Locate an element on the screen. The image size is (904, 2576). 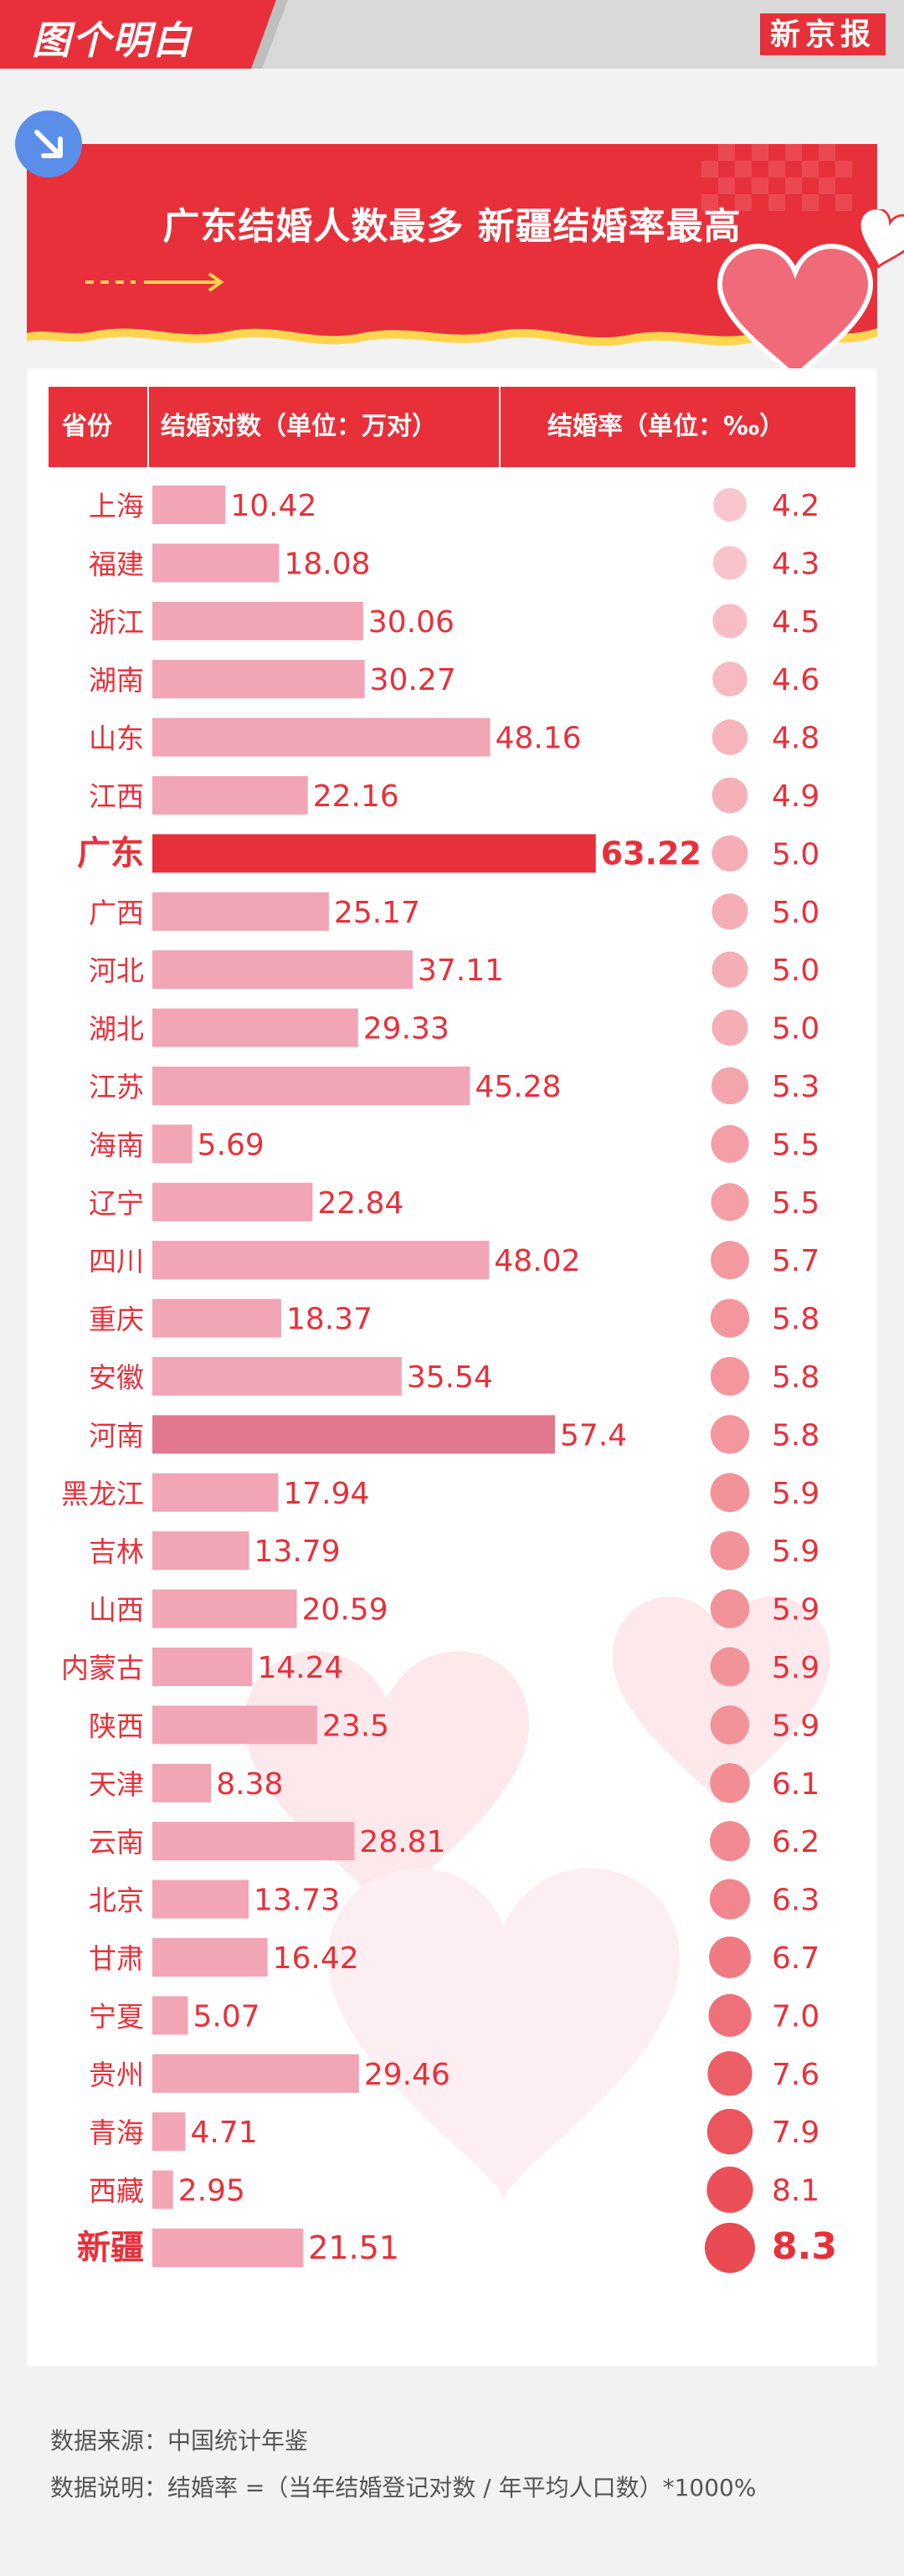
arrow-down-right-icon is located at coordinates (48, 144).